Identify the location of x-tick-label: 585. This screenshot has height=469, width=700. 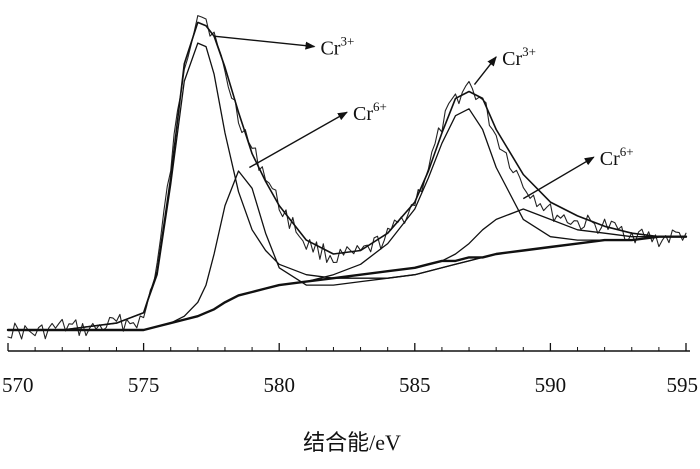
(415, 385).